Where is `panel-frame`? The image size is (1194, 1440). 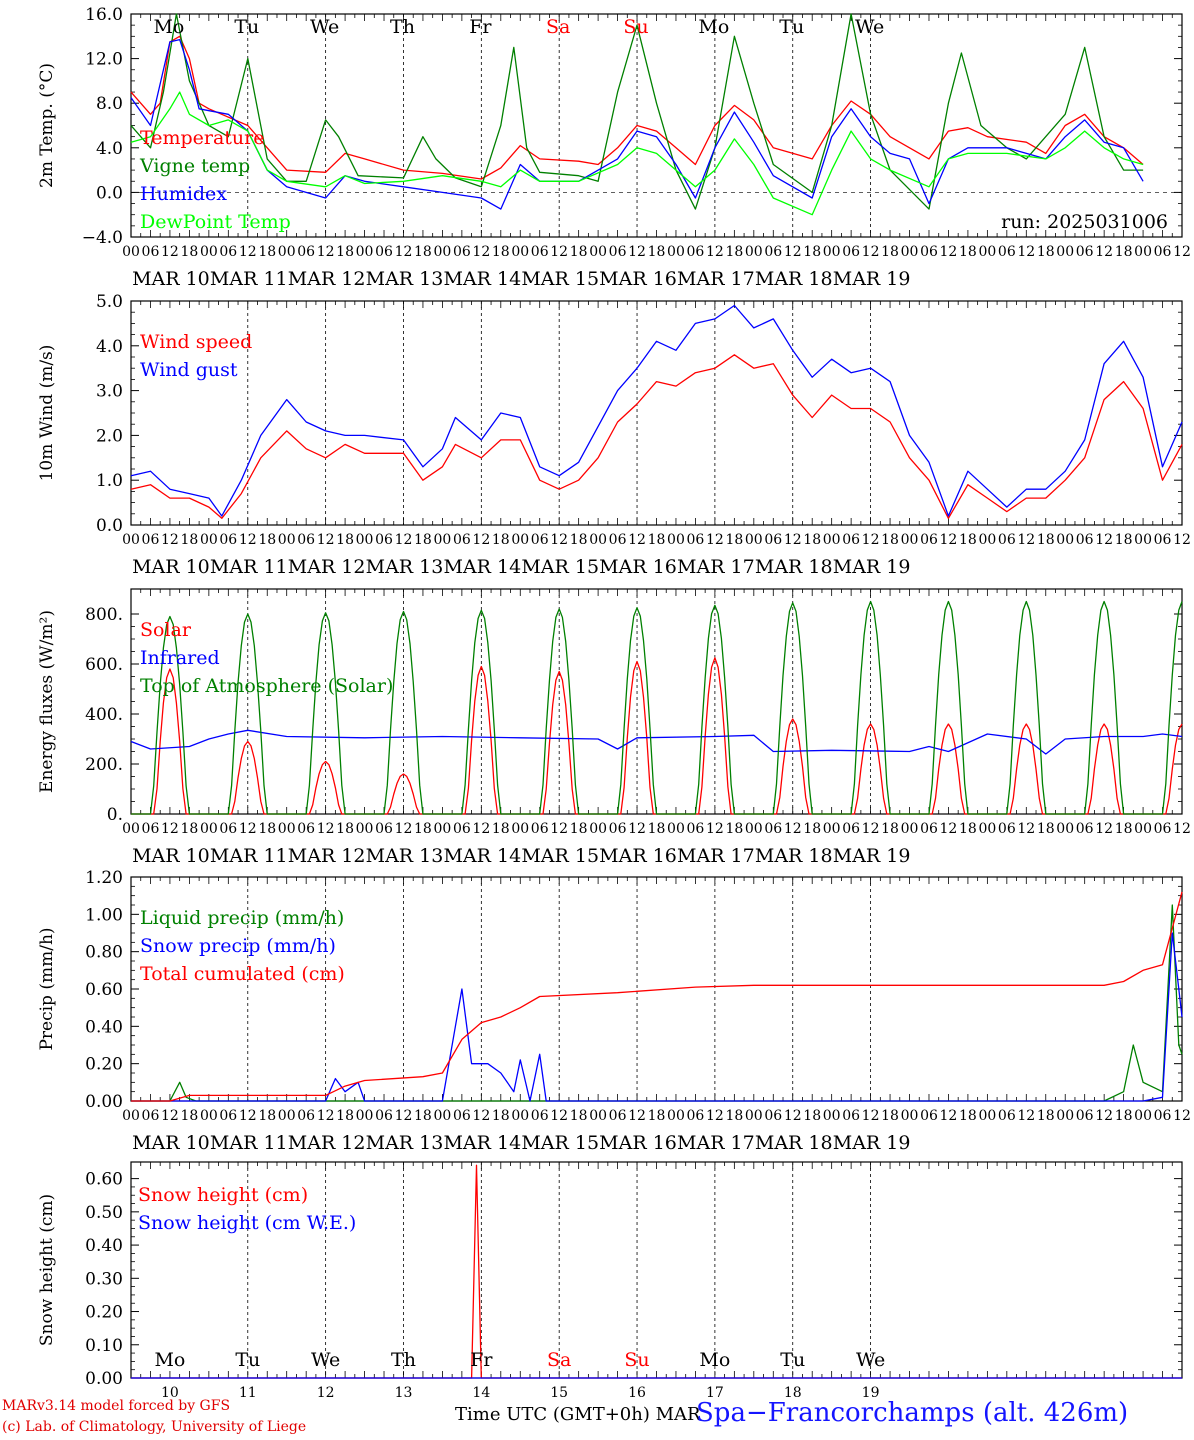 panel-frame is located at coordinates (656, 125).